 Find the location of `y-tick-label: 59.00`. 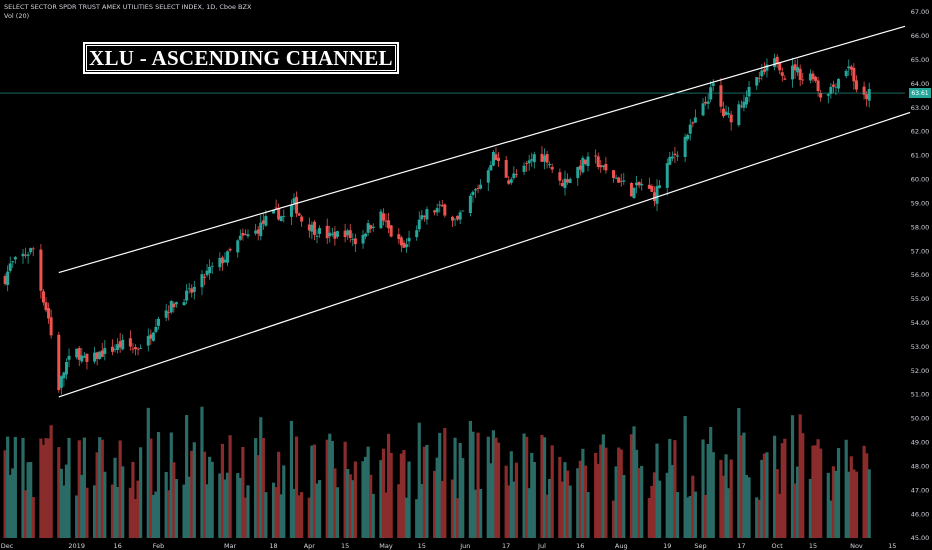

y-tick-label: 59.00 is located at coordinates (920, 203).